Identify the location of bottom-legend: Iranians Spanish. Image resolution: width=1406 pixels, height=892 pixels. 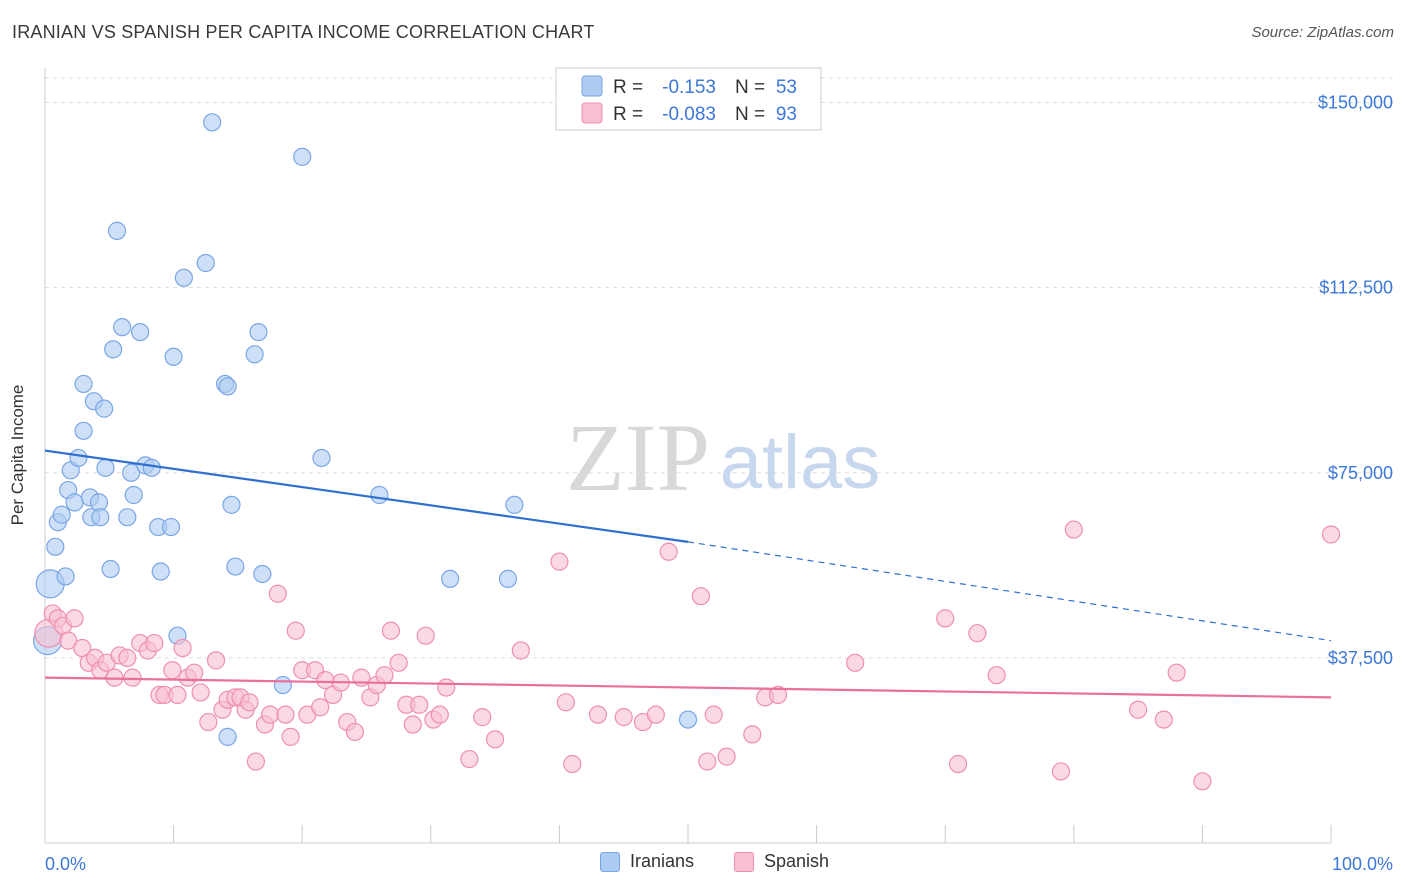
(703, 865).